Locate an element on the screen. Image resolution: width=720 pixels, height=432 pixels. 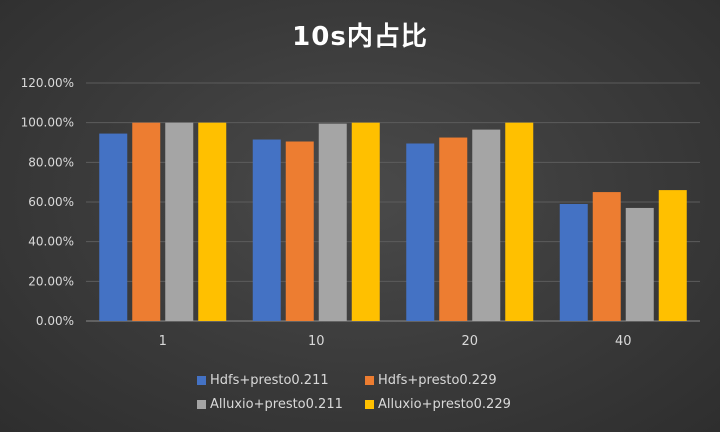
x-tick-label: 40 is located at coordinates (623, 341).